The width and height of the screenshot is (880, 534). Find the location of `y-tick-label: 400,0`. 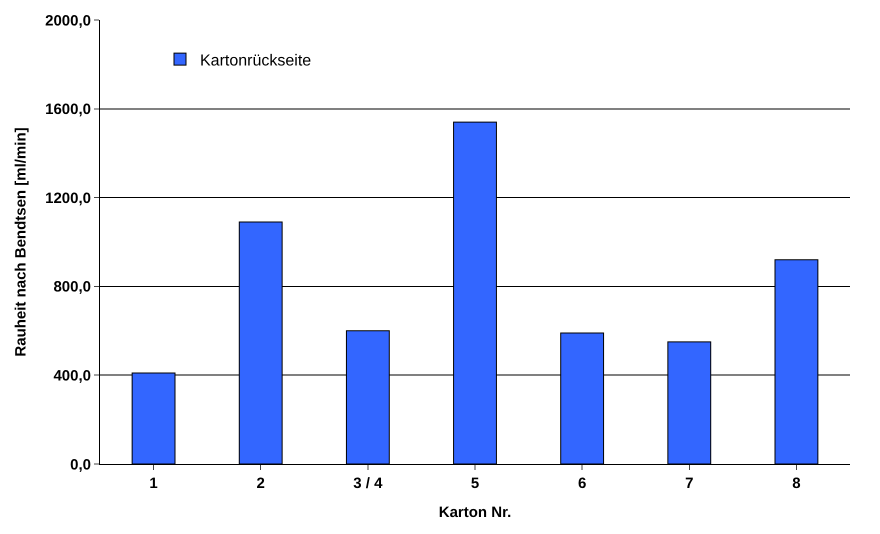

y-tick-label: 400,0 is located at coordinates (72, 375).